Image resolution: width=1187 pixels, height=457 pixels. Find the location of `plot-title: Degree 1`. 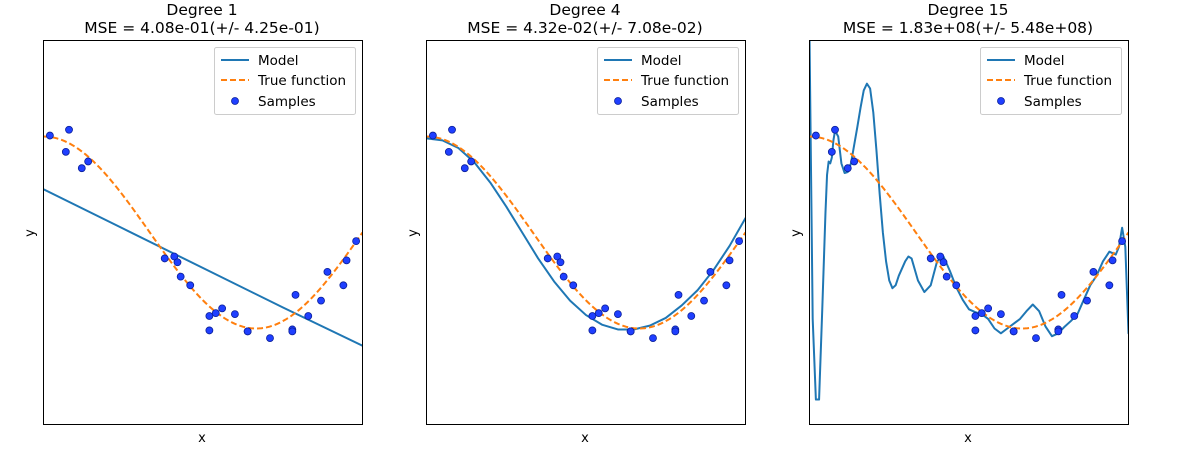

plot-title: Degree 1 is located at coordinates (201, 10).